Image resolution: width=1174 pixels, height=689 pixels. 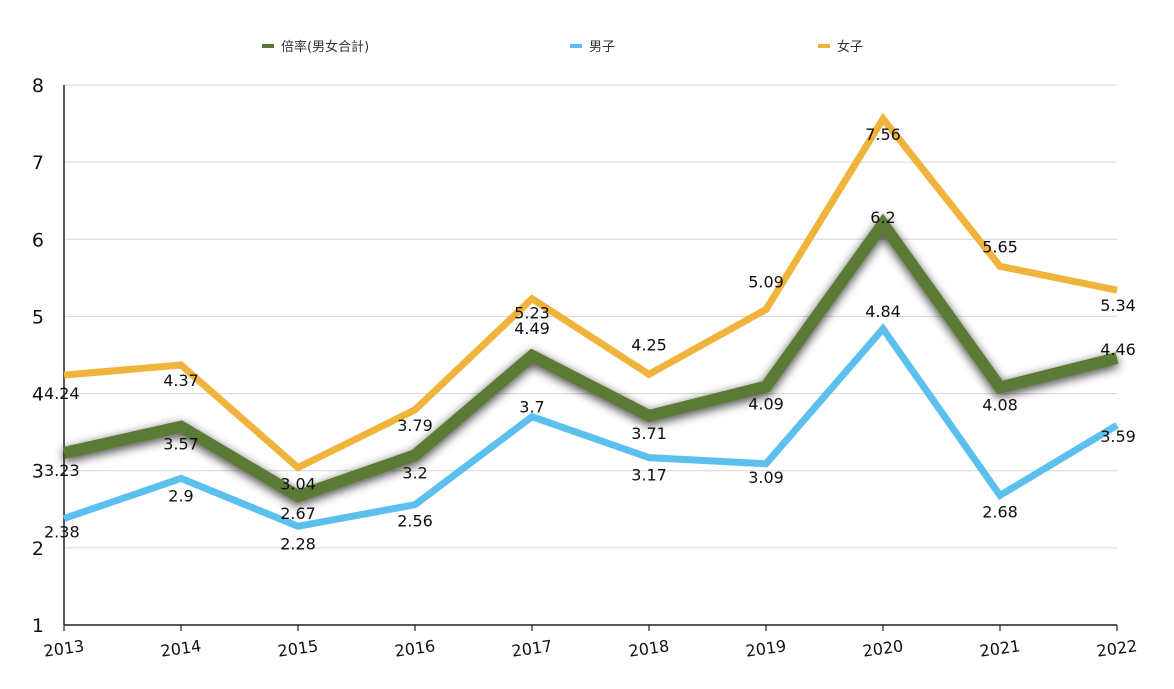 I want to click on x-tick-label: 2016, so click(x=414, y=648).